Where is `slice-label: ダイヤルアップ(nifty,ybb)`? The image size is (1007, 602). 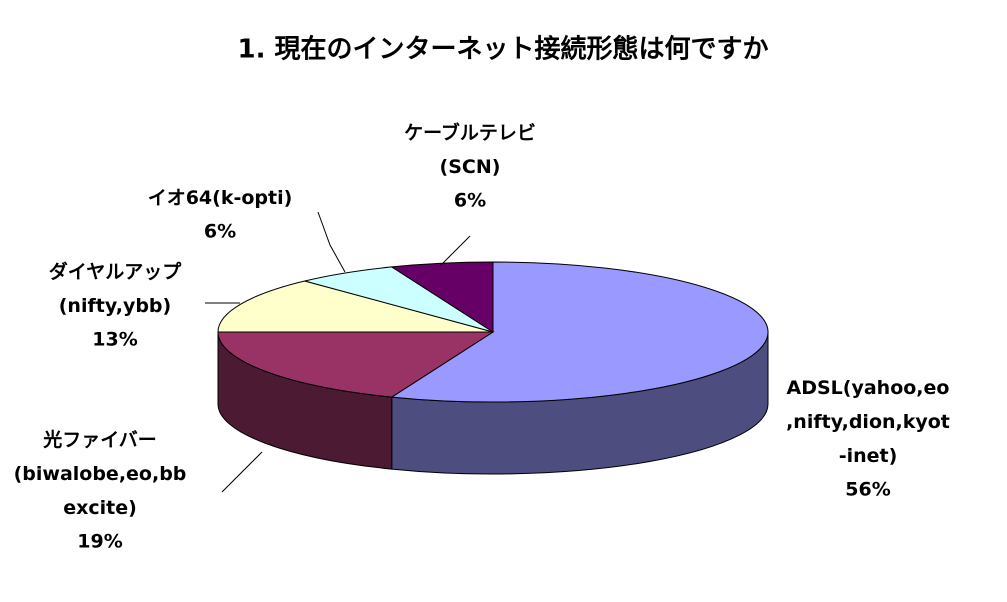 slice-label: ダイヤルアップ(nifty,ybb) is located at coordinates (115, 288).